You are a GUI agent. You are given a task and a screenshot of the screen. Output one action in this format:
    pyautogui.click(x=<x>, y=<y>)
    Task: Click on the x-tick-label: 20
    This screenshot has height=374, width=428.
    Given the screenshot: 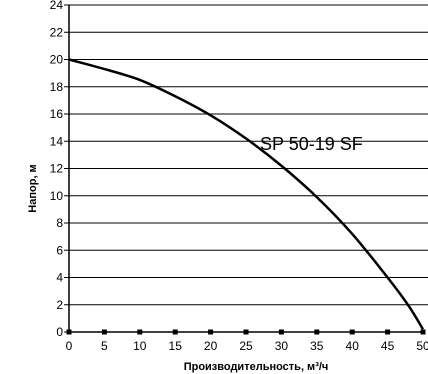 What is the action you would take?
    pyautogui.click(x=211, y=346)
    